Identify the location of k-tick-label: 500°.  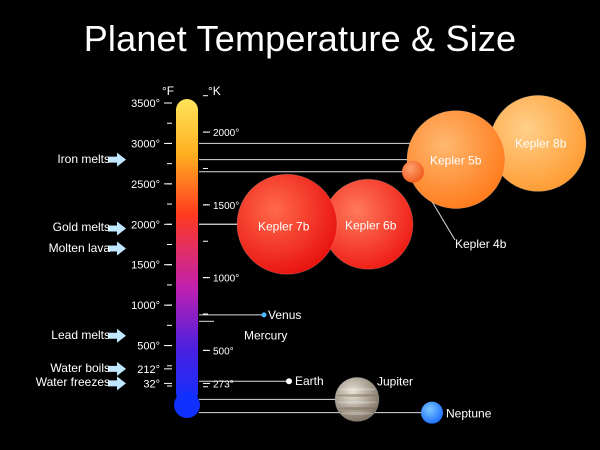
(223, 351).